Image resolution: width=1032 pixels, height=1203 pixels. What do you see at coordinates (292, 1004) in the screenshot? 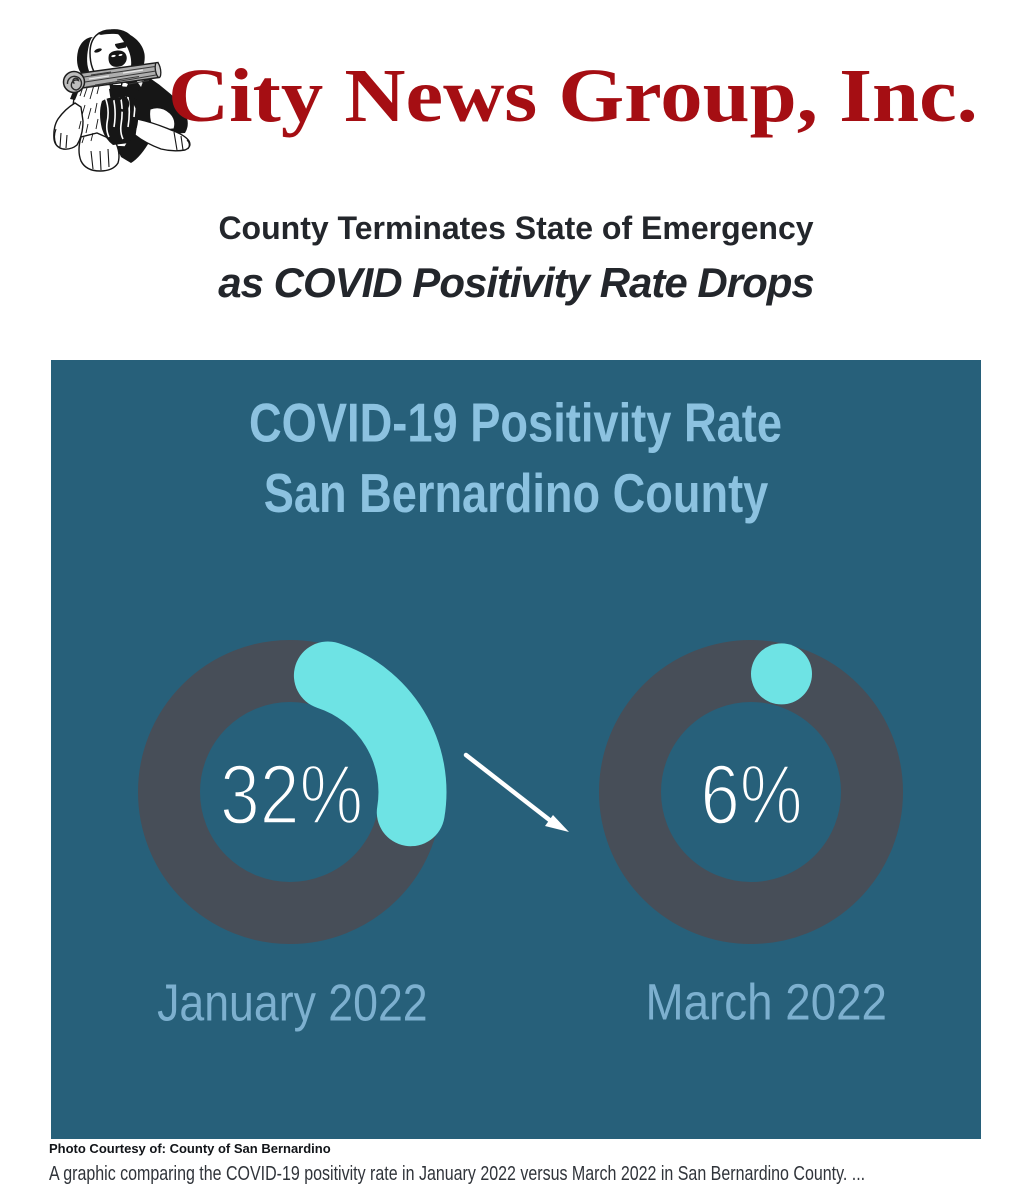
I see `svg-text: January 2022` at bounding box center [292, 1004].